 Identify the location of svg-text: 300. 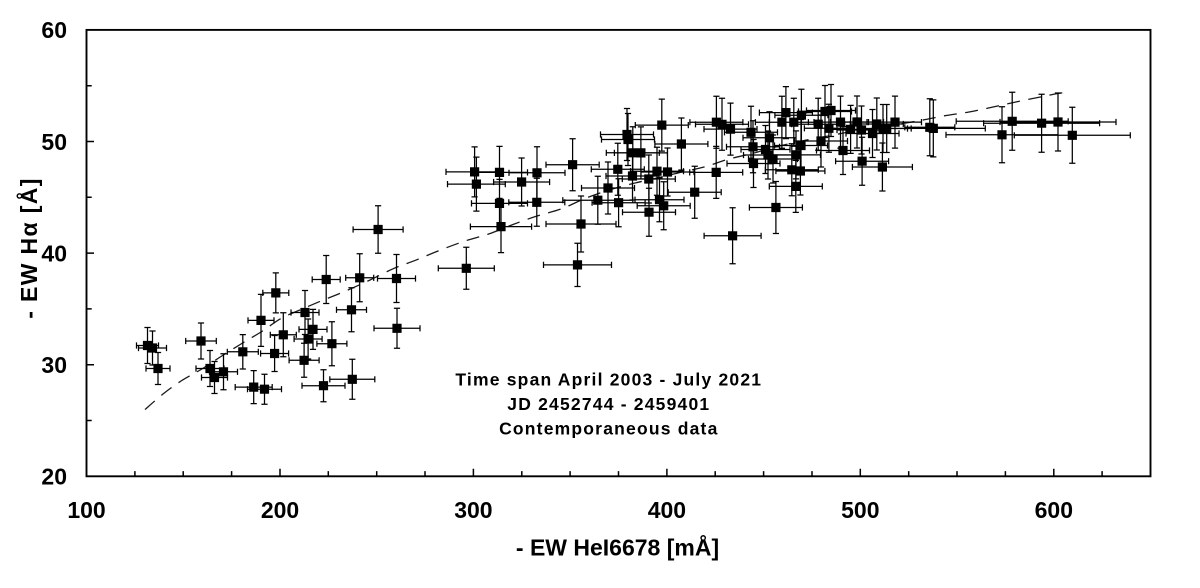
(473, 510).